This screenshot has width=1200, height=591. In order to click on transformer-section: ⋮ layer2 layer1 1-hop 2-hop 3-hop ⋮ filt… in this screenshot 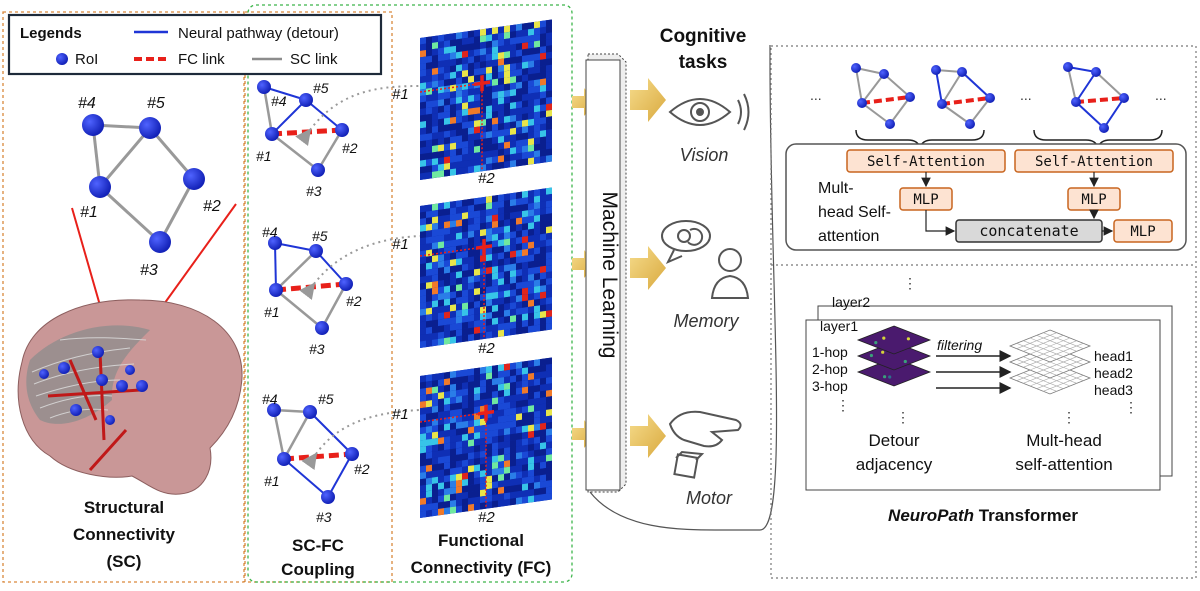, I will do `click(989, 383)`.